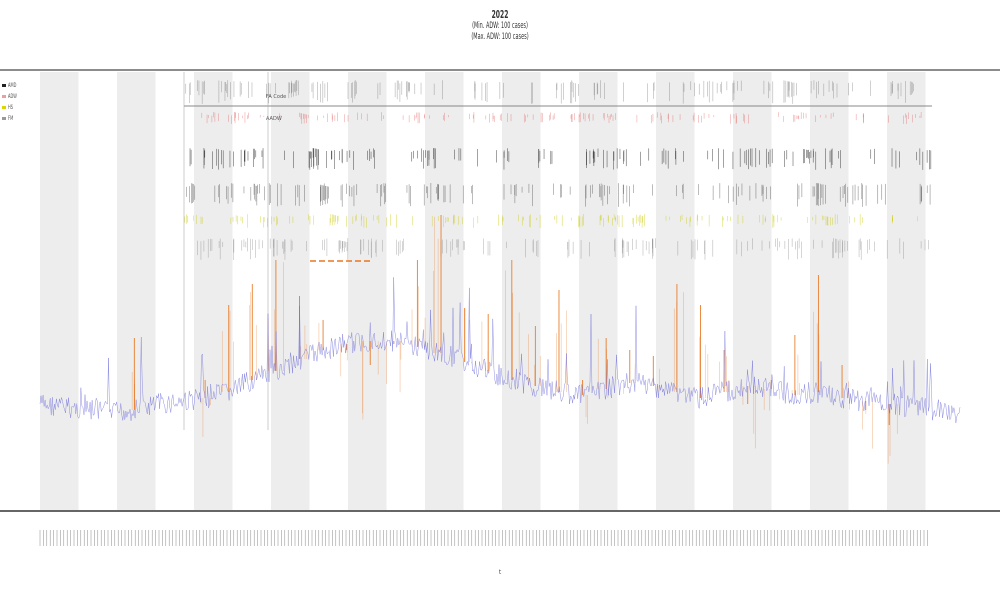 This screenshot has width=1000, height=600. I want to click on legend-item: HS, so click(12, 107).